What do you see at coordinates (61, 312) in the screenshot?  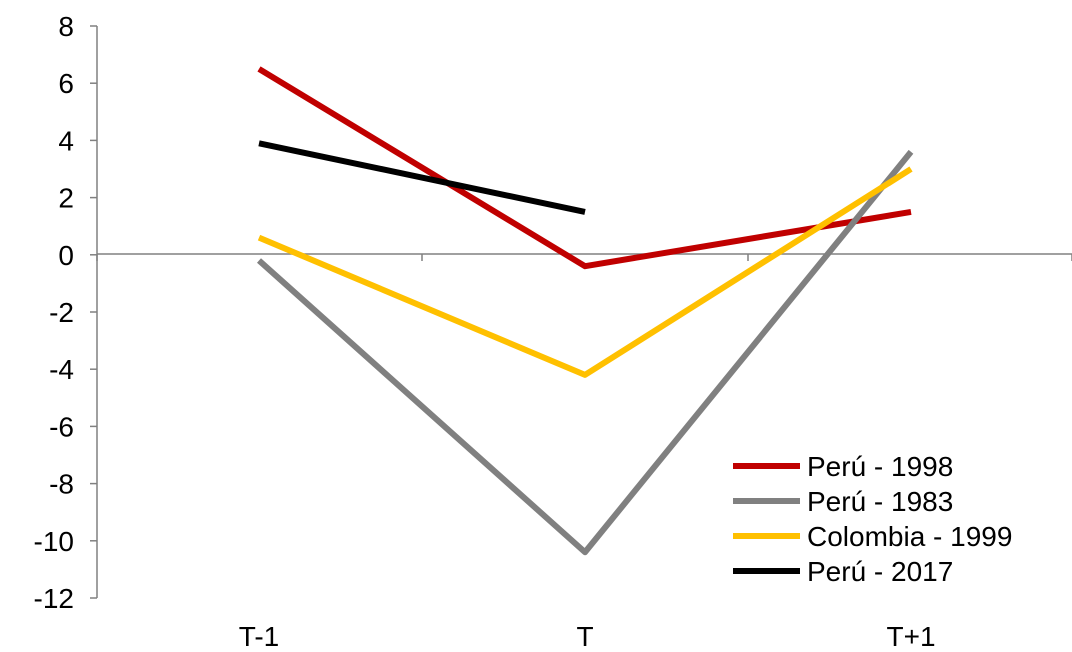 I see `y-tick-label: -2` at bounding box center [61, 312].